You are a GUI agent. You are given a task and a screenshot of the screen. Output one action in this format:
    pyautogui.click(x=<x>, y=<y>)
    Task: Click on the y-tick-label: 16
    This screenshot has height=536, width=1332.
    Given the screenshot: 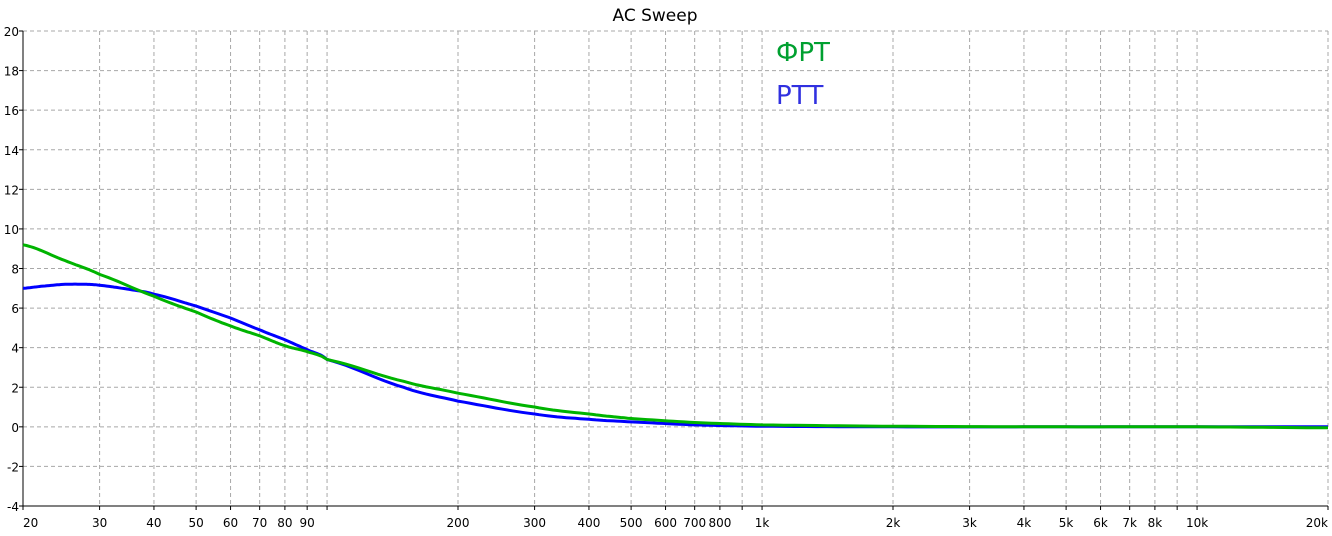 What is the action you would take?
    pyautogui.click(x=11, y=111)
    